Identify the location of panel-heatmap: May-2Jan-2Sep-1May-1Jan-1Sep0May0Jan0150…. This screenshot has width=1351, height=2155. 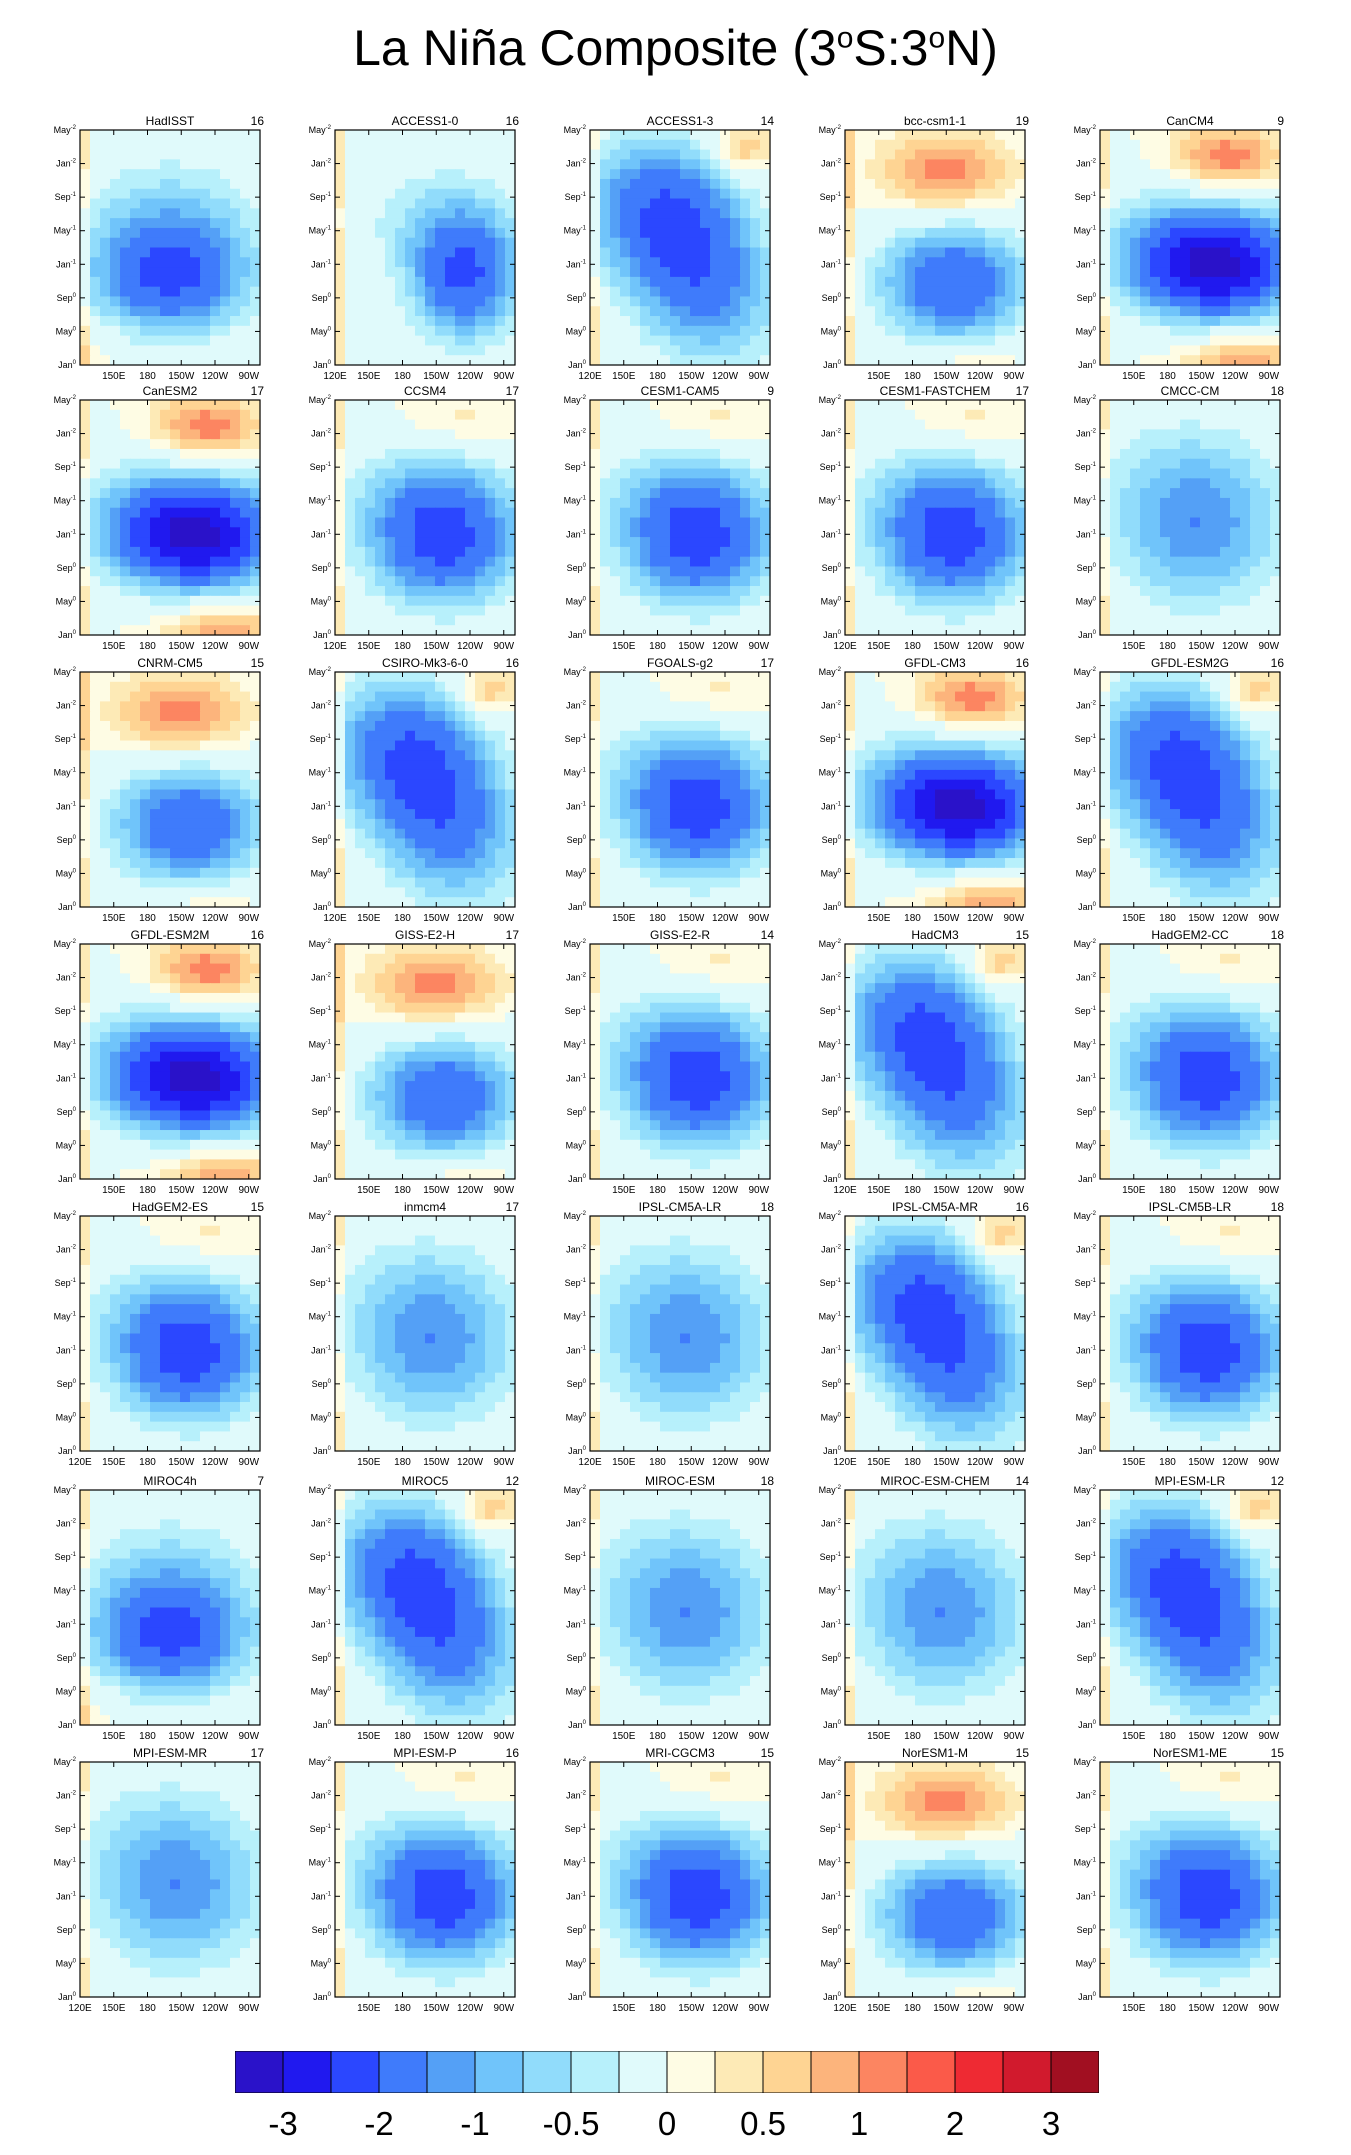
(170, 517).